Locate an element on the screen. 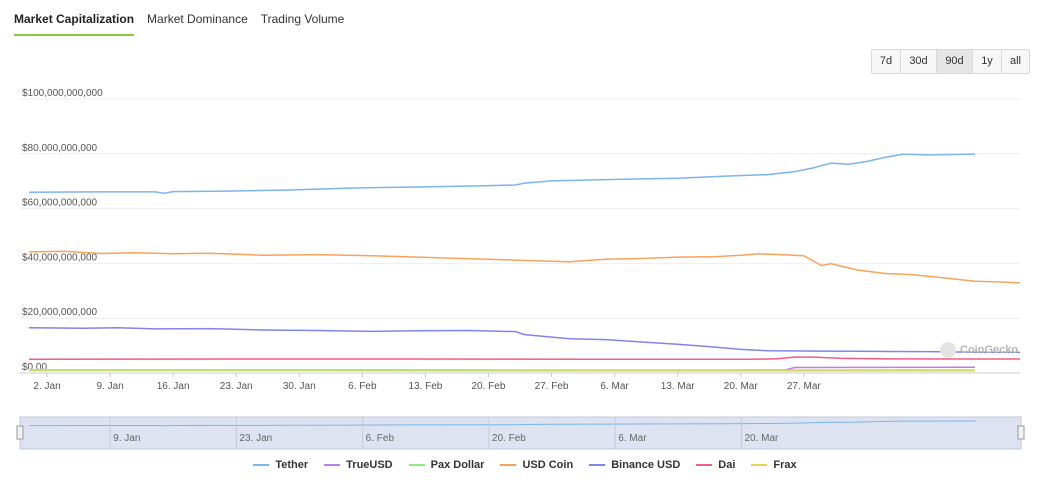 The image size is (1050, 484). x-tick-label: 2. Jan is located at coordinates (46, 386).